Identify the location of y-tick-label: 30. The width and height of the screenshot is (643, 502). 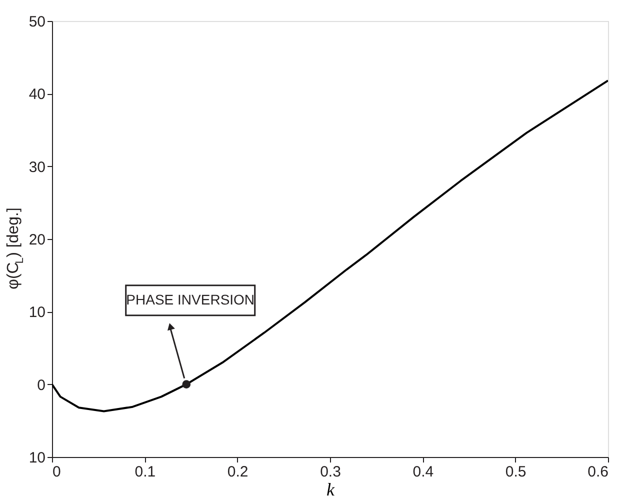
(37, 167).